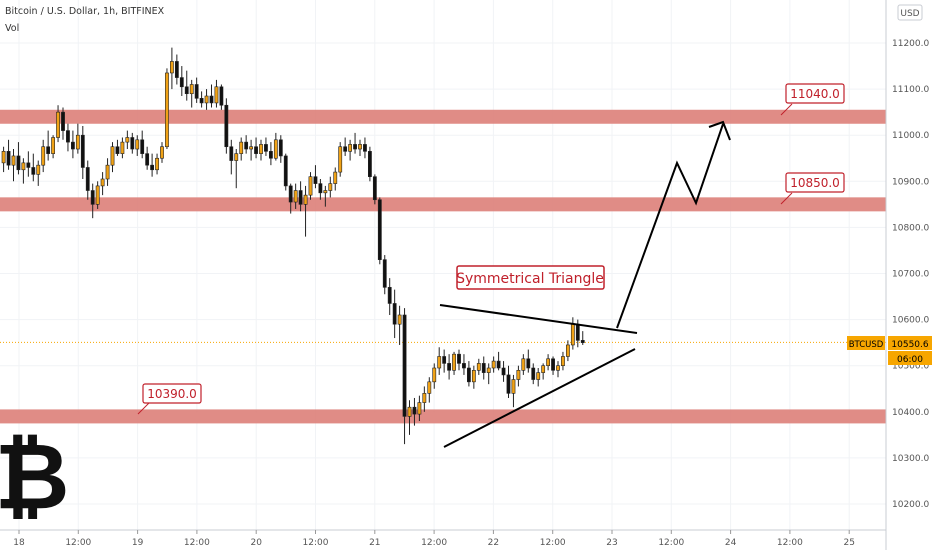 This screenshot has height=550, width=932. What do you see at coordinates (443, 416) in the screenshot?
I see `zone-10390.0` at bounding box center [443, 416].